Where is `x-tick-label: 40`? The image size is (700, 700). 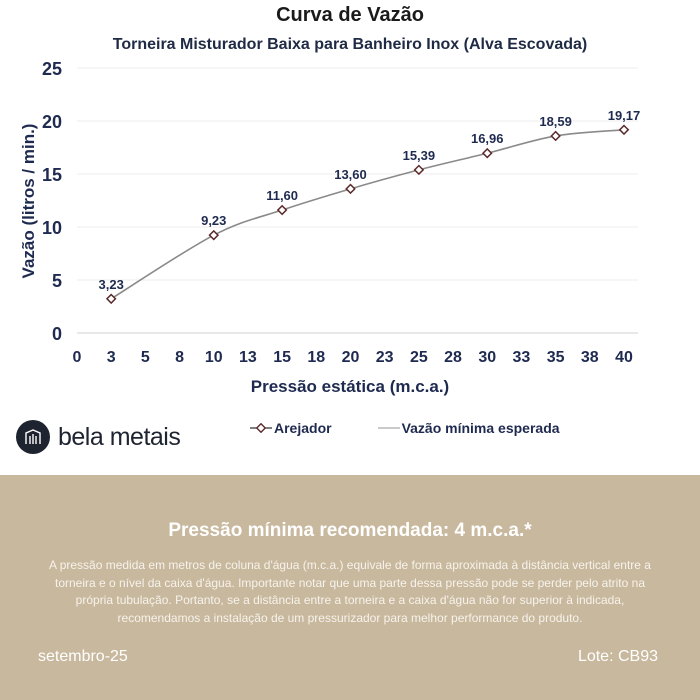 x-tick-label: 40 is located at coordinates (624, 357).